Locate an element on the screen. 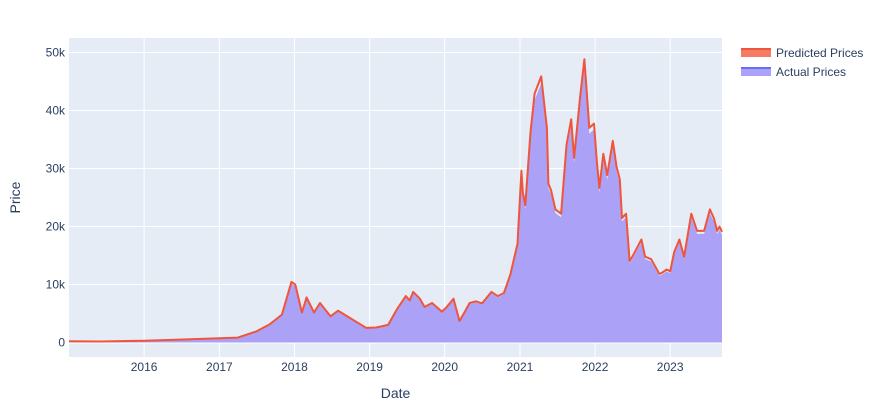  x-tick-label-2016: 2016 is located at coordinates (144, 367).